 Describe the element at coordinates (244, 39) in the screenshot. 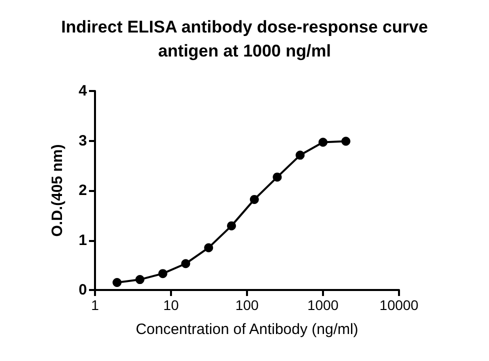

I see `chart-title: Indirect ELISA antibody dose-response curve antigen at 1000 ng/ml` at that location.